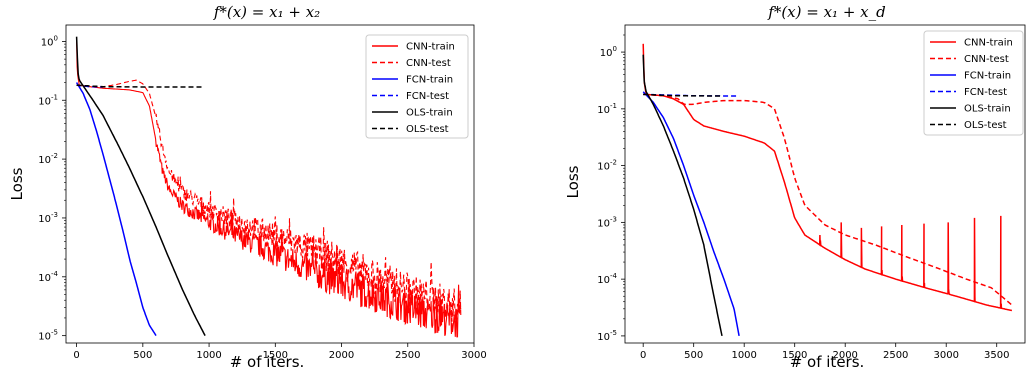 The height and width of the screenshot is (373, 1026). What do you see at coordinates (996, 355) in the screenshot?
I see `x-tick-label: 3500` at bounding box center [996, 355].